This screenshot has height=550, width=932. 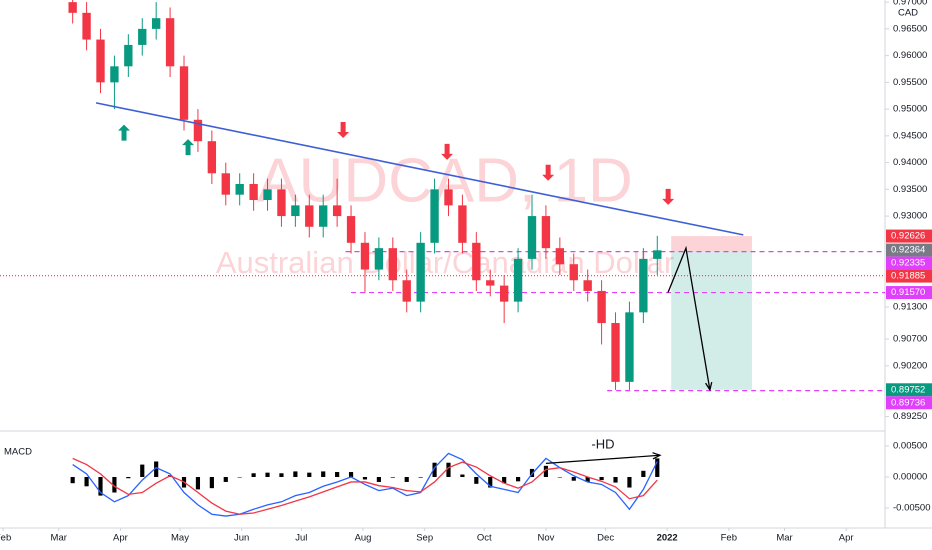 What do you see at coordinates (689, 317) in the screenshot?
I see `projection-path` at bounding box center [689, 317].